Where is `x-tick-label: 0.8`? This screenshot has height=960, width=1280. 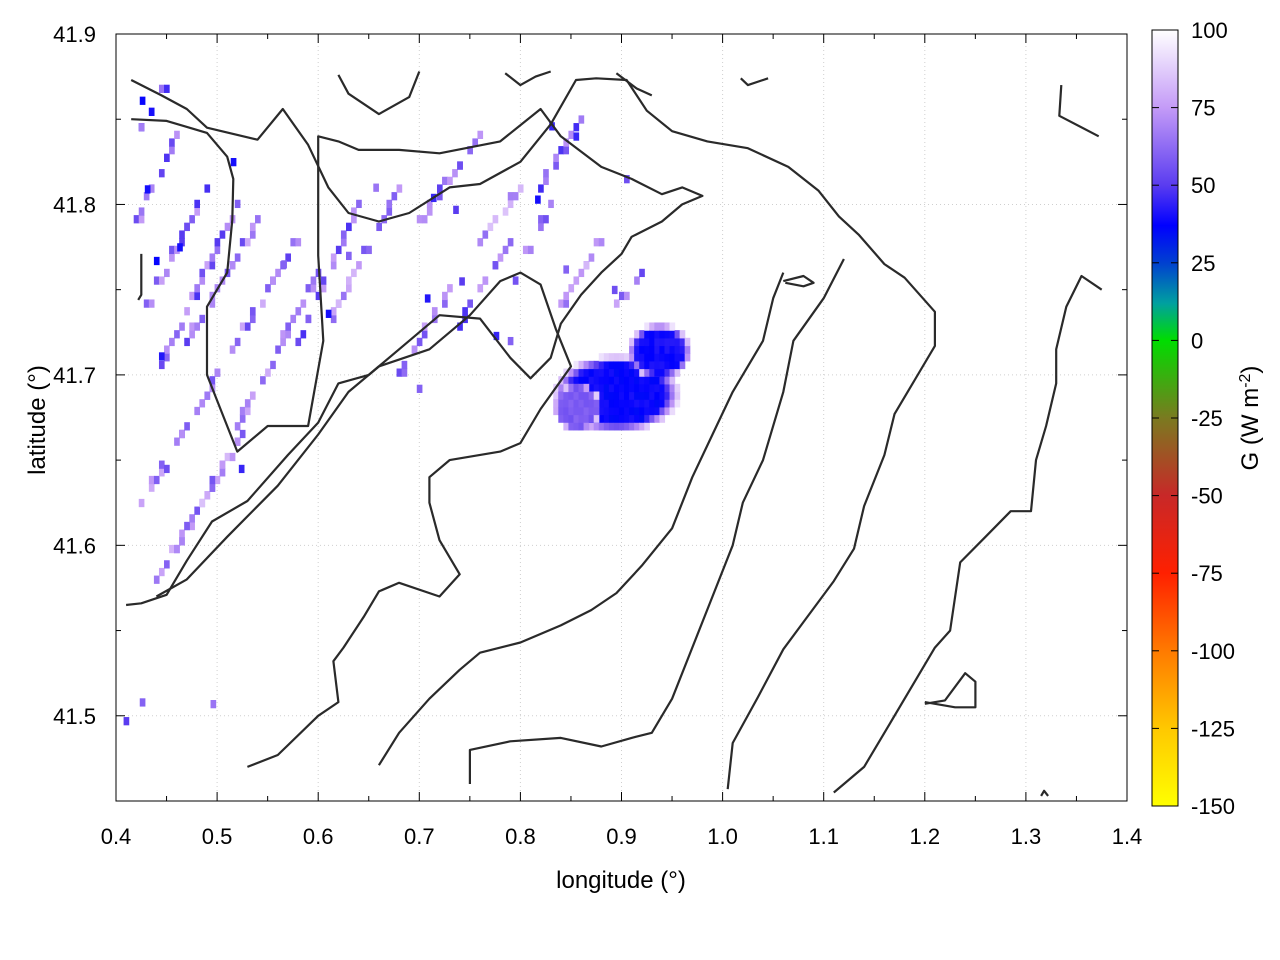
x-tick-label: 0.8 is located at coordinates (520, 836).